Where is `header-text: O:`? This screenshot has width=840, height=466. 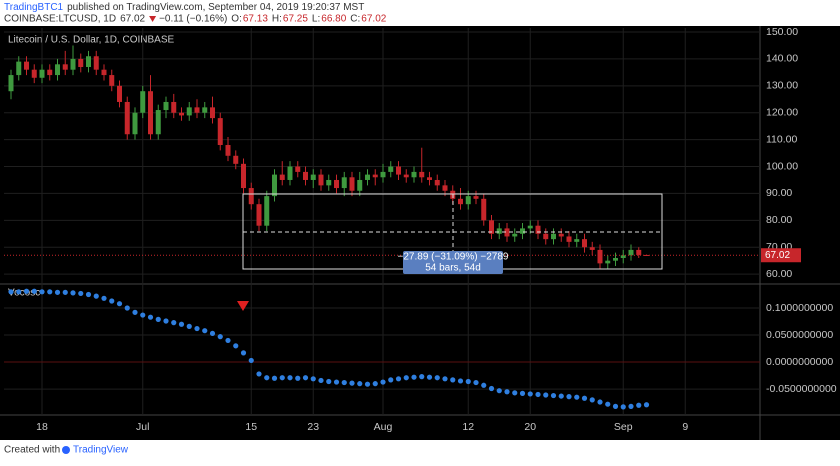 header-text: O: is located at coordinates (236, 19).